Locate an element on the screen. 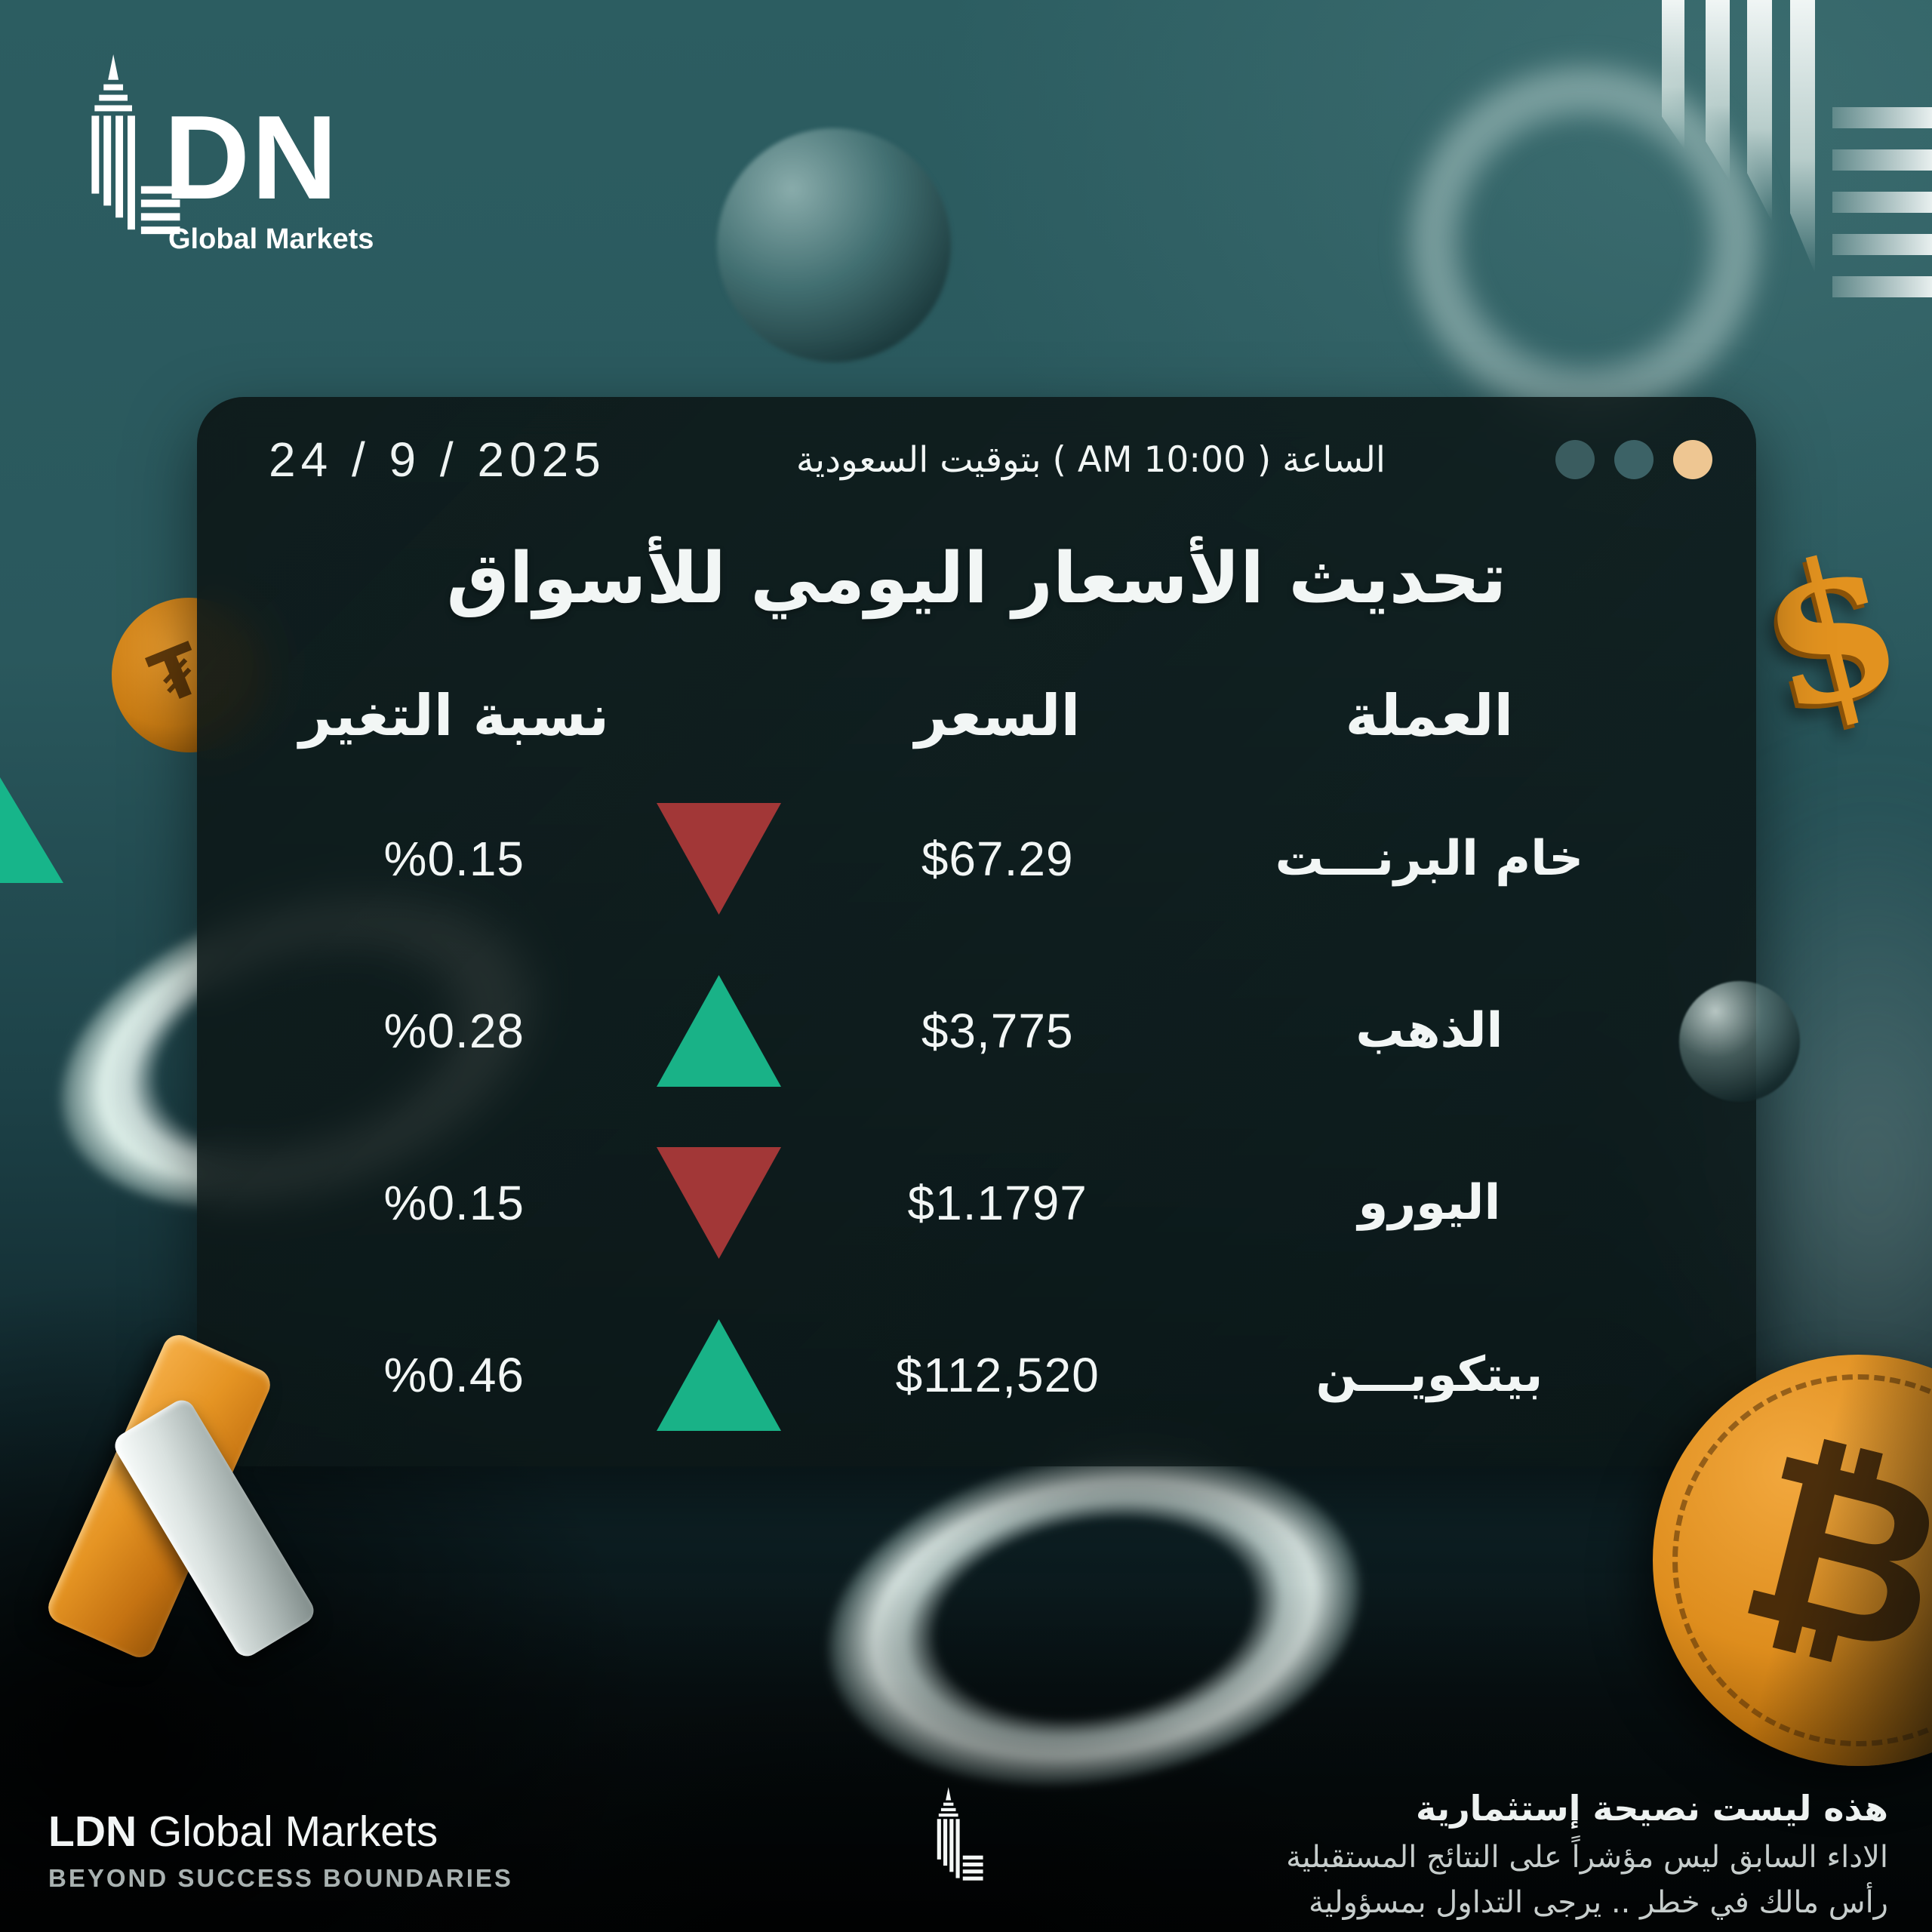  time-label: الساعة ( AM 10:00 ) بتوقيت السعودية is located at coordinates (1090, 459).